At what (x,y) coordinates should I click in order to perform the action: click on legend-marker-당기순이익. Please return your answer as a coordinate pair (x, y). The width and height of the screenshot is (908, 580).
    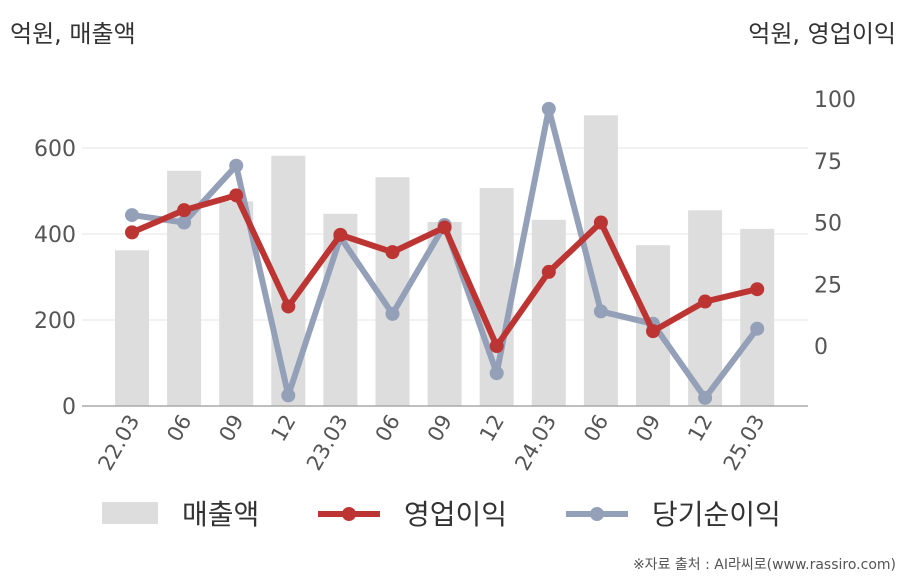
    Looking at the image, I should click on (597, 514).